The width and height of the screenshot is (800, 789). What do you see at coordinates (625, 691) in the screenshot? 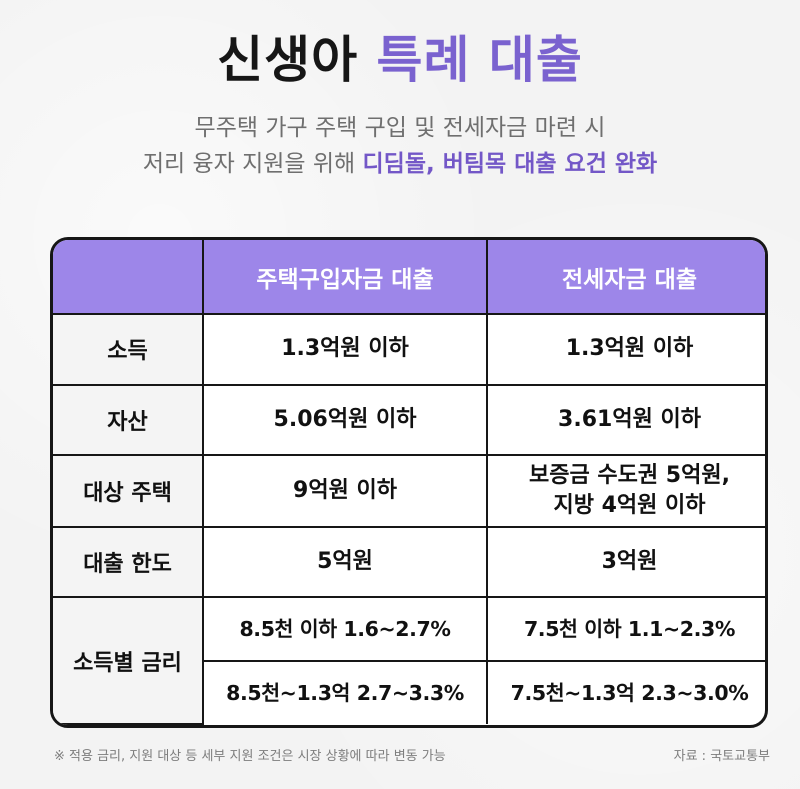
I see `cell-rate-jeonse-tier-2: 7.5천~1.3억 2.3~3.0%` at bounding box center [625, 691].